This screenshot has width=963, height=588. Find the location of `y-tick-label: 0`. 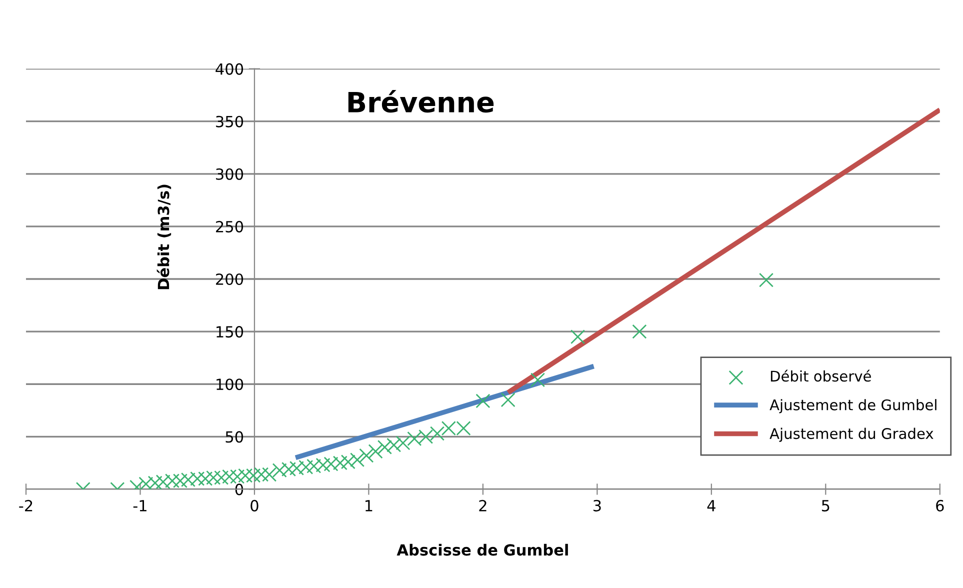

y-tick-label: 0 is located at coordinates (239, 490).